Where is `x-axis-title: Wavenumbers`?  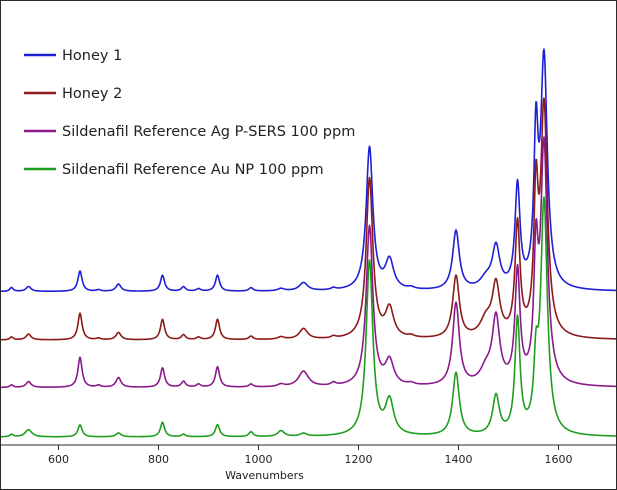 x-axis-title: Wavenumbers is located at coordinates (264, 475).